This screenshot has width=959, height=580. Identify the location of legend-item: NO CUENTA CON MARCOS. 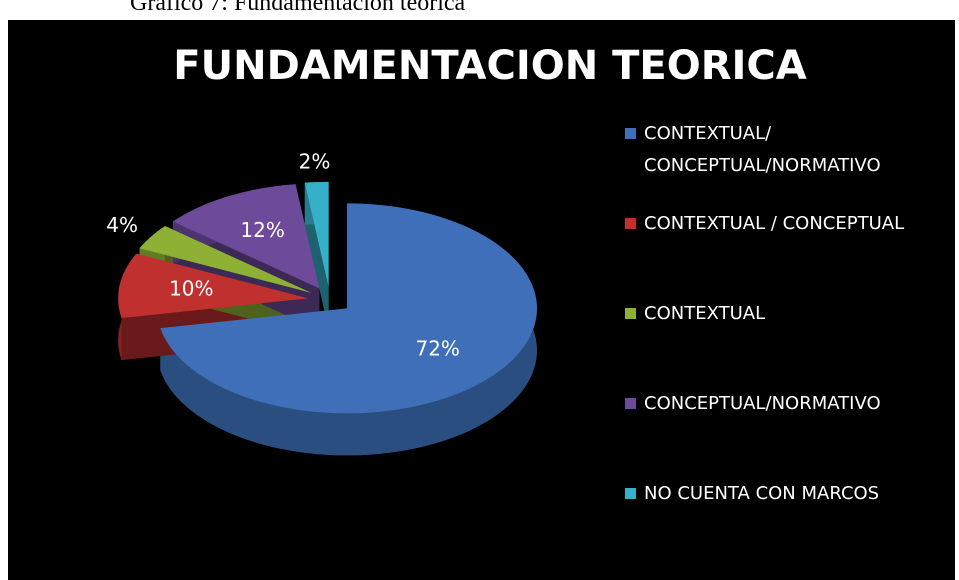
(785, 523).